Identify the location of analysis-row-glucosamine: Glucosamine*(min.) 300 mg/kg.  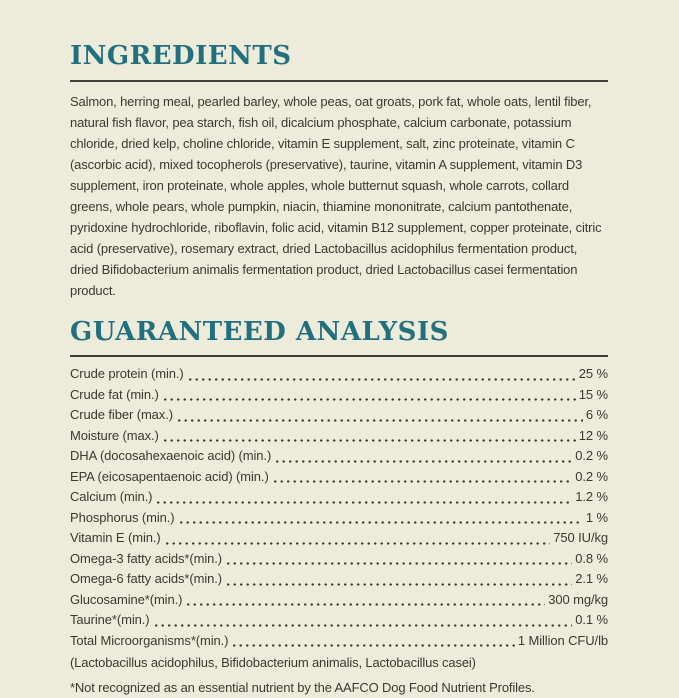
(339, 600).